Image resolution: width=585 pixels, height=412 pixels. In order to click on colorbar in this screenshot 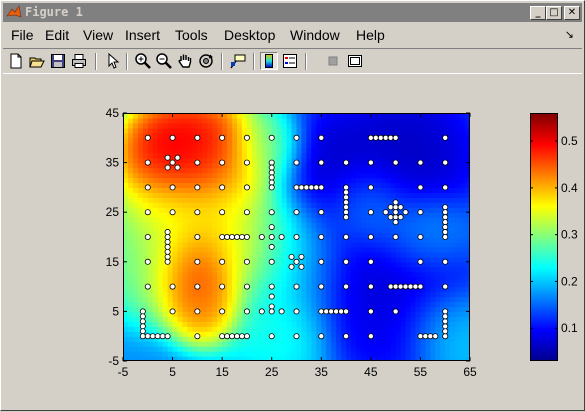, I will do `click(544, 237)`.